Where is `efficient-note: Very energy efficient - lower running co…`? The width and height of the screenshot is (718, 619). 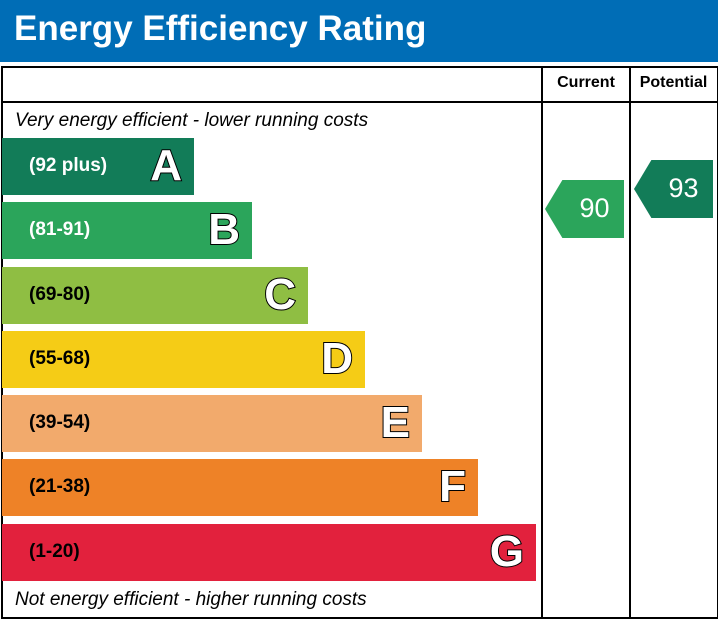
efficient-note: Very energy efficient - lower running co… is located at coordinates (192, 120).